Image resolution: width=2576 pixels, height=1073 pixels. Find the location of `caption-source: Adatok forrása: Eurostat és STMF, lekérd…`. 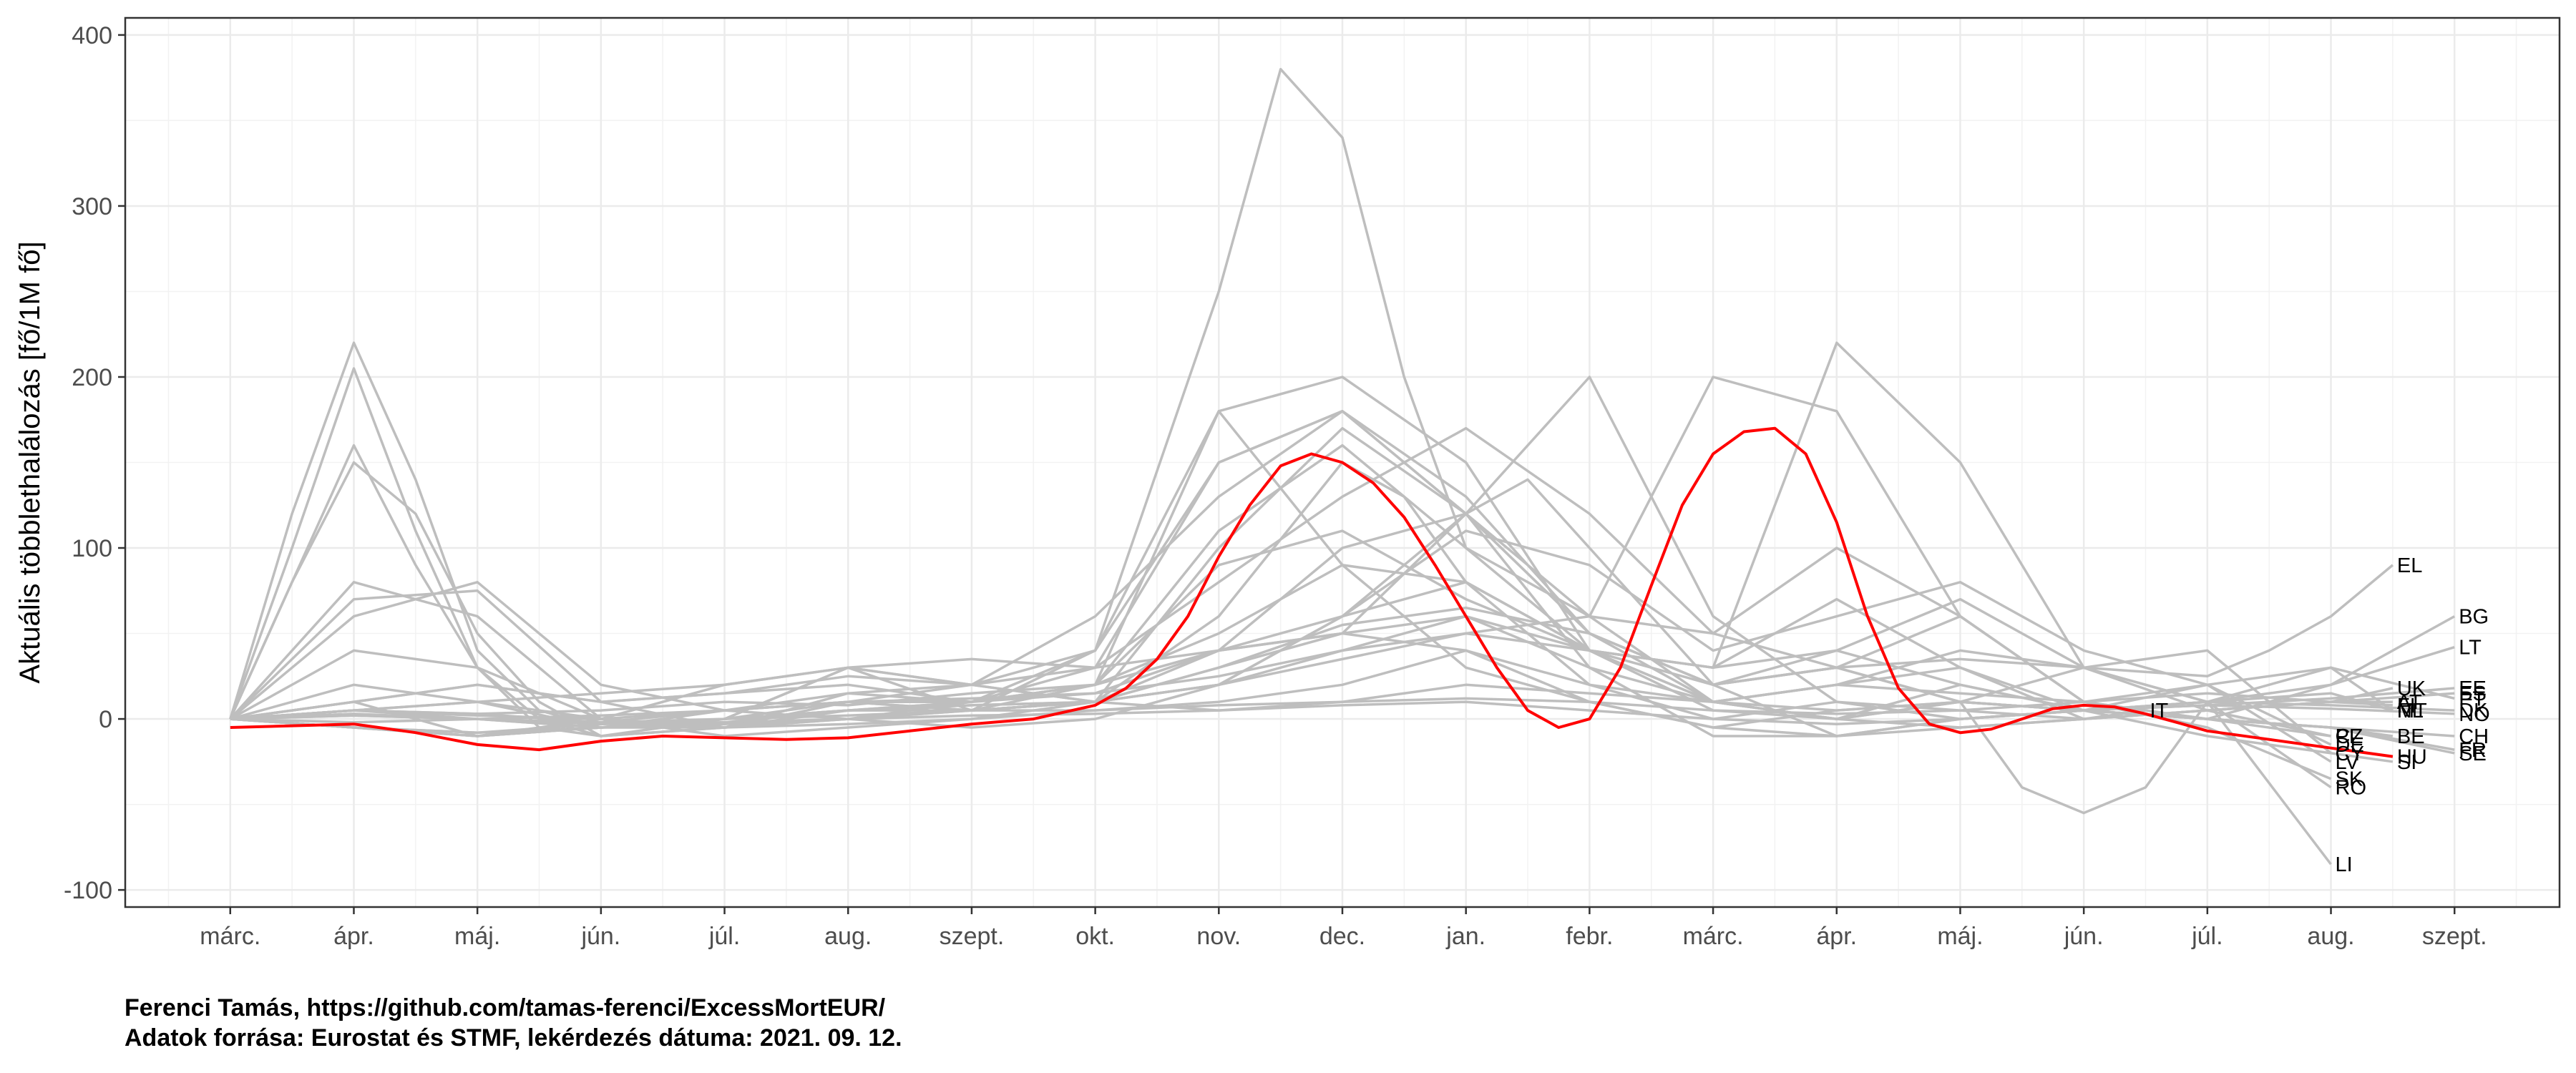

caption-source: Adatok forrása: Eurostat és STMF, lekérd… is located at coordinates (513, 1038).